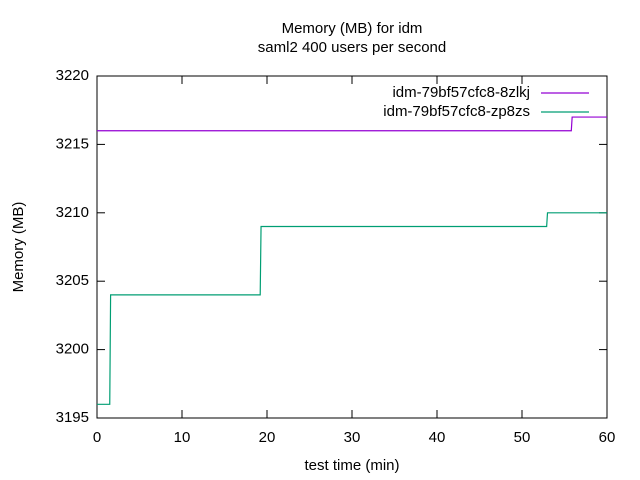 The height and width of the screenshot is (480, 640). Describe the element at coordinates (352, 437) in the screenshot. I see `x-tick-label: 30` at that location.